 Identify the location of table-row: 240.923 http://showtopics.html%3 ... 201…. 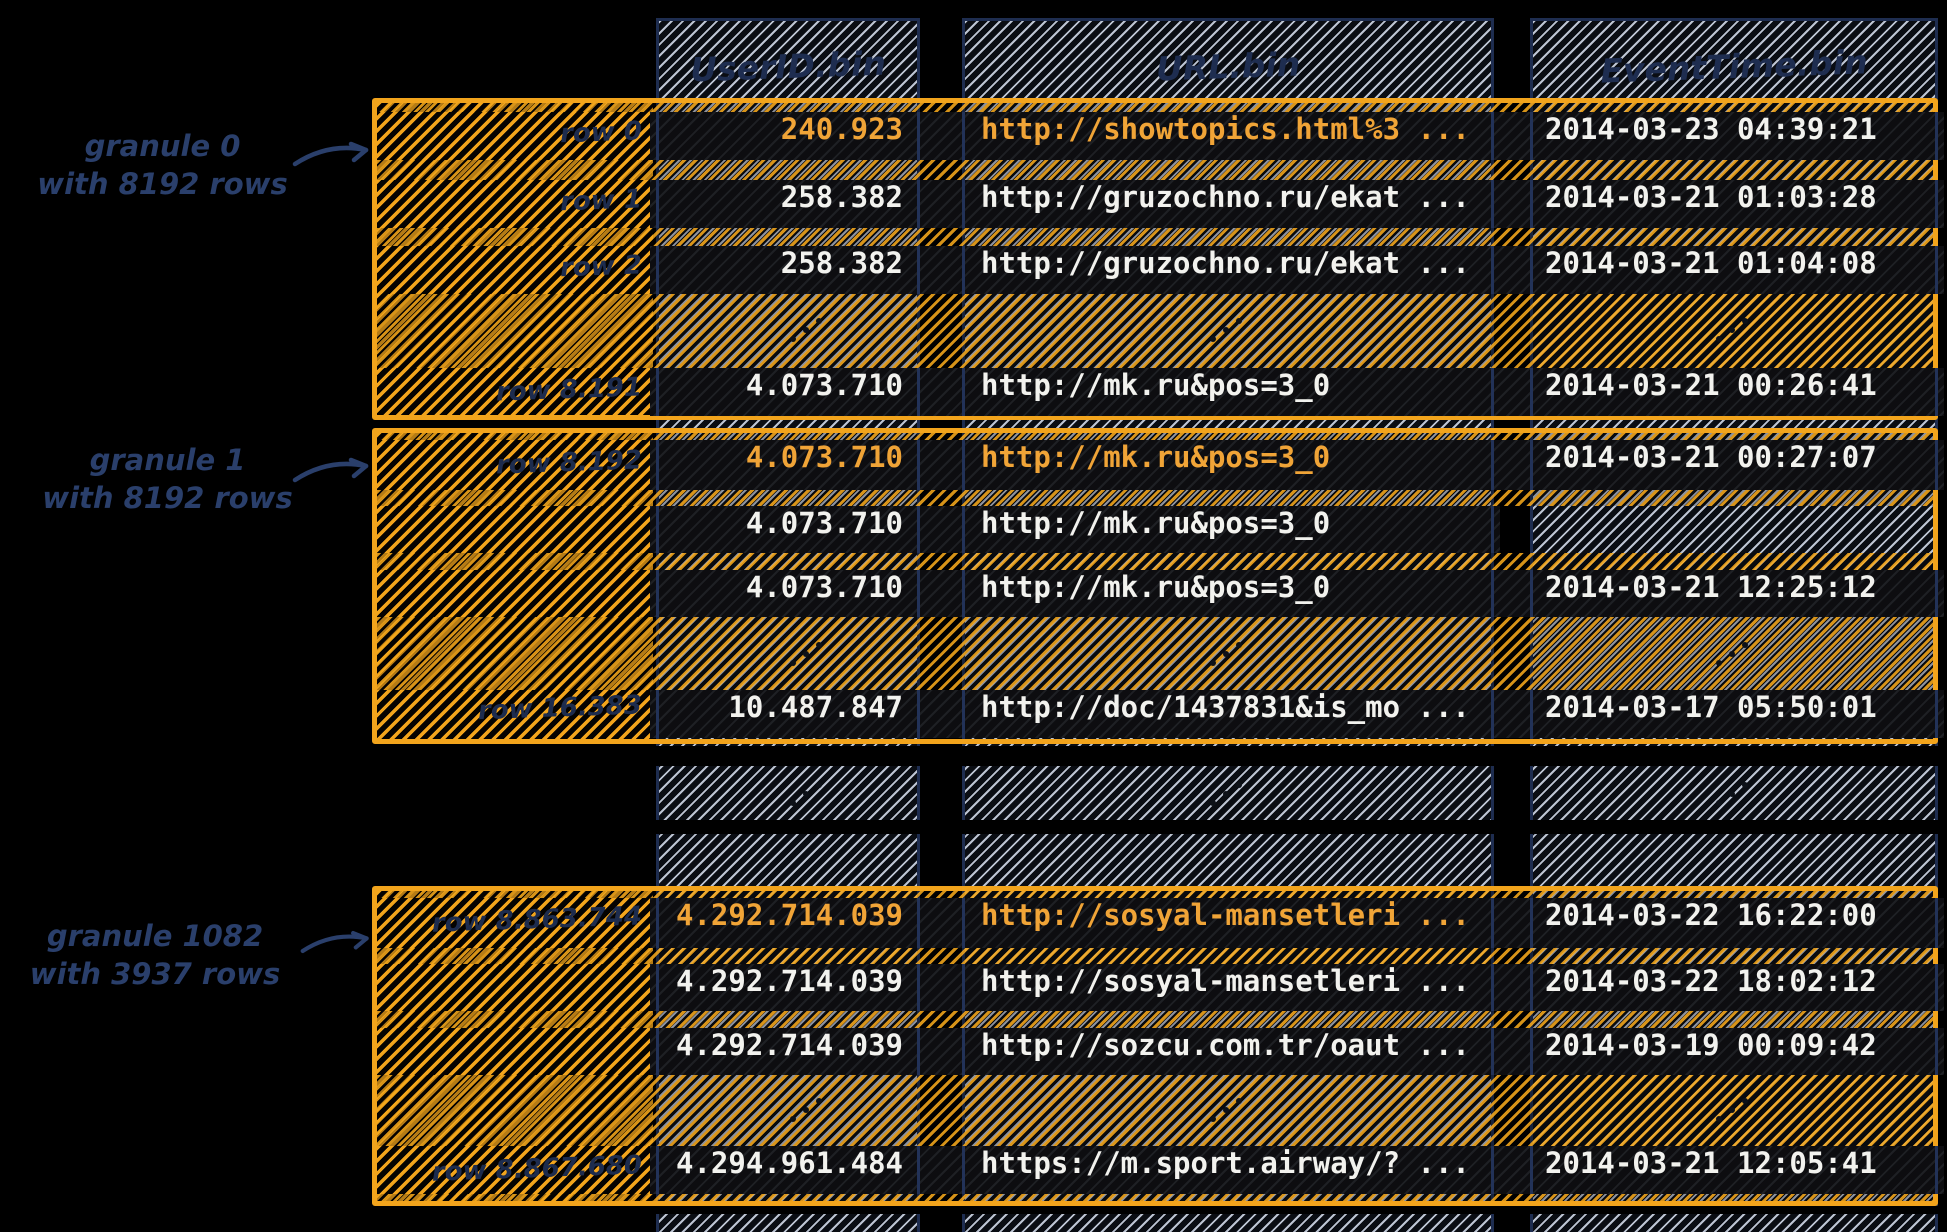
(1297, 136).